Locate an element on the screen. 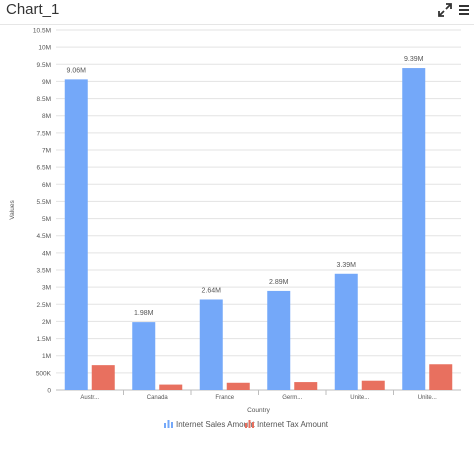 The width and height of the screenshot is (474, 449). hamburger-menu-icon is located at coordinates (464, 10).